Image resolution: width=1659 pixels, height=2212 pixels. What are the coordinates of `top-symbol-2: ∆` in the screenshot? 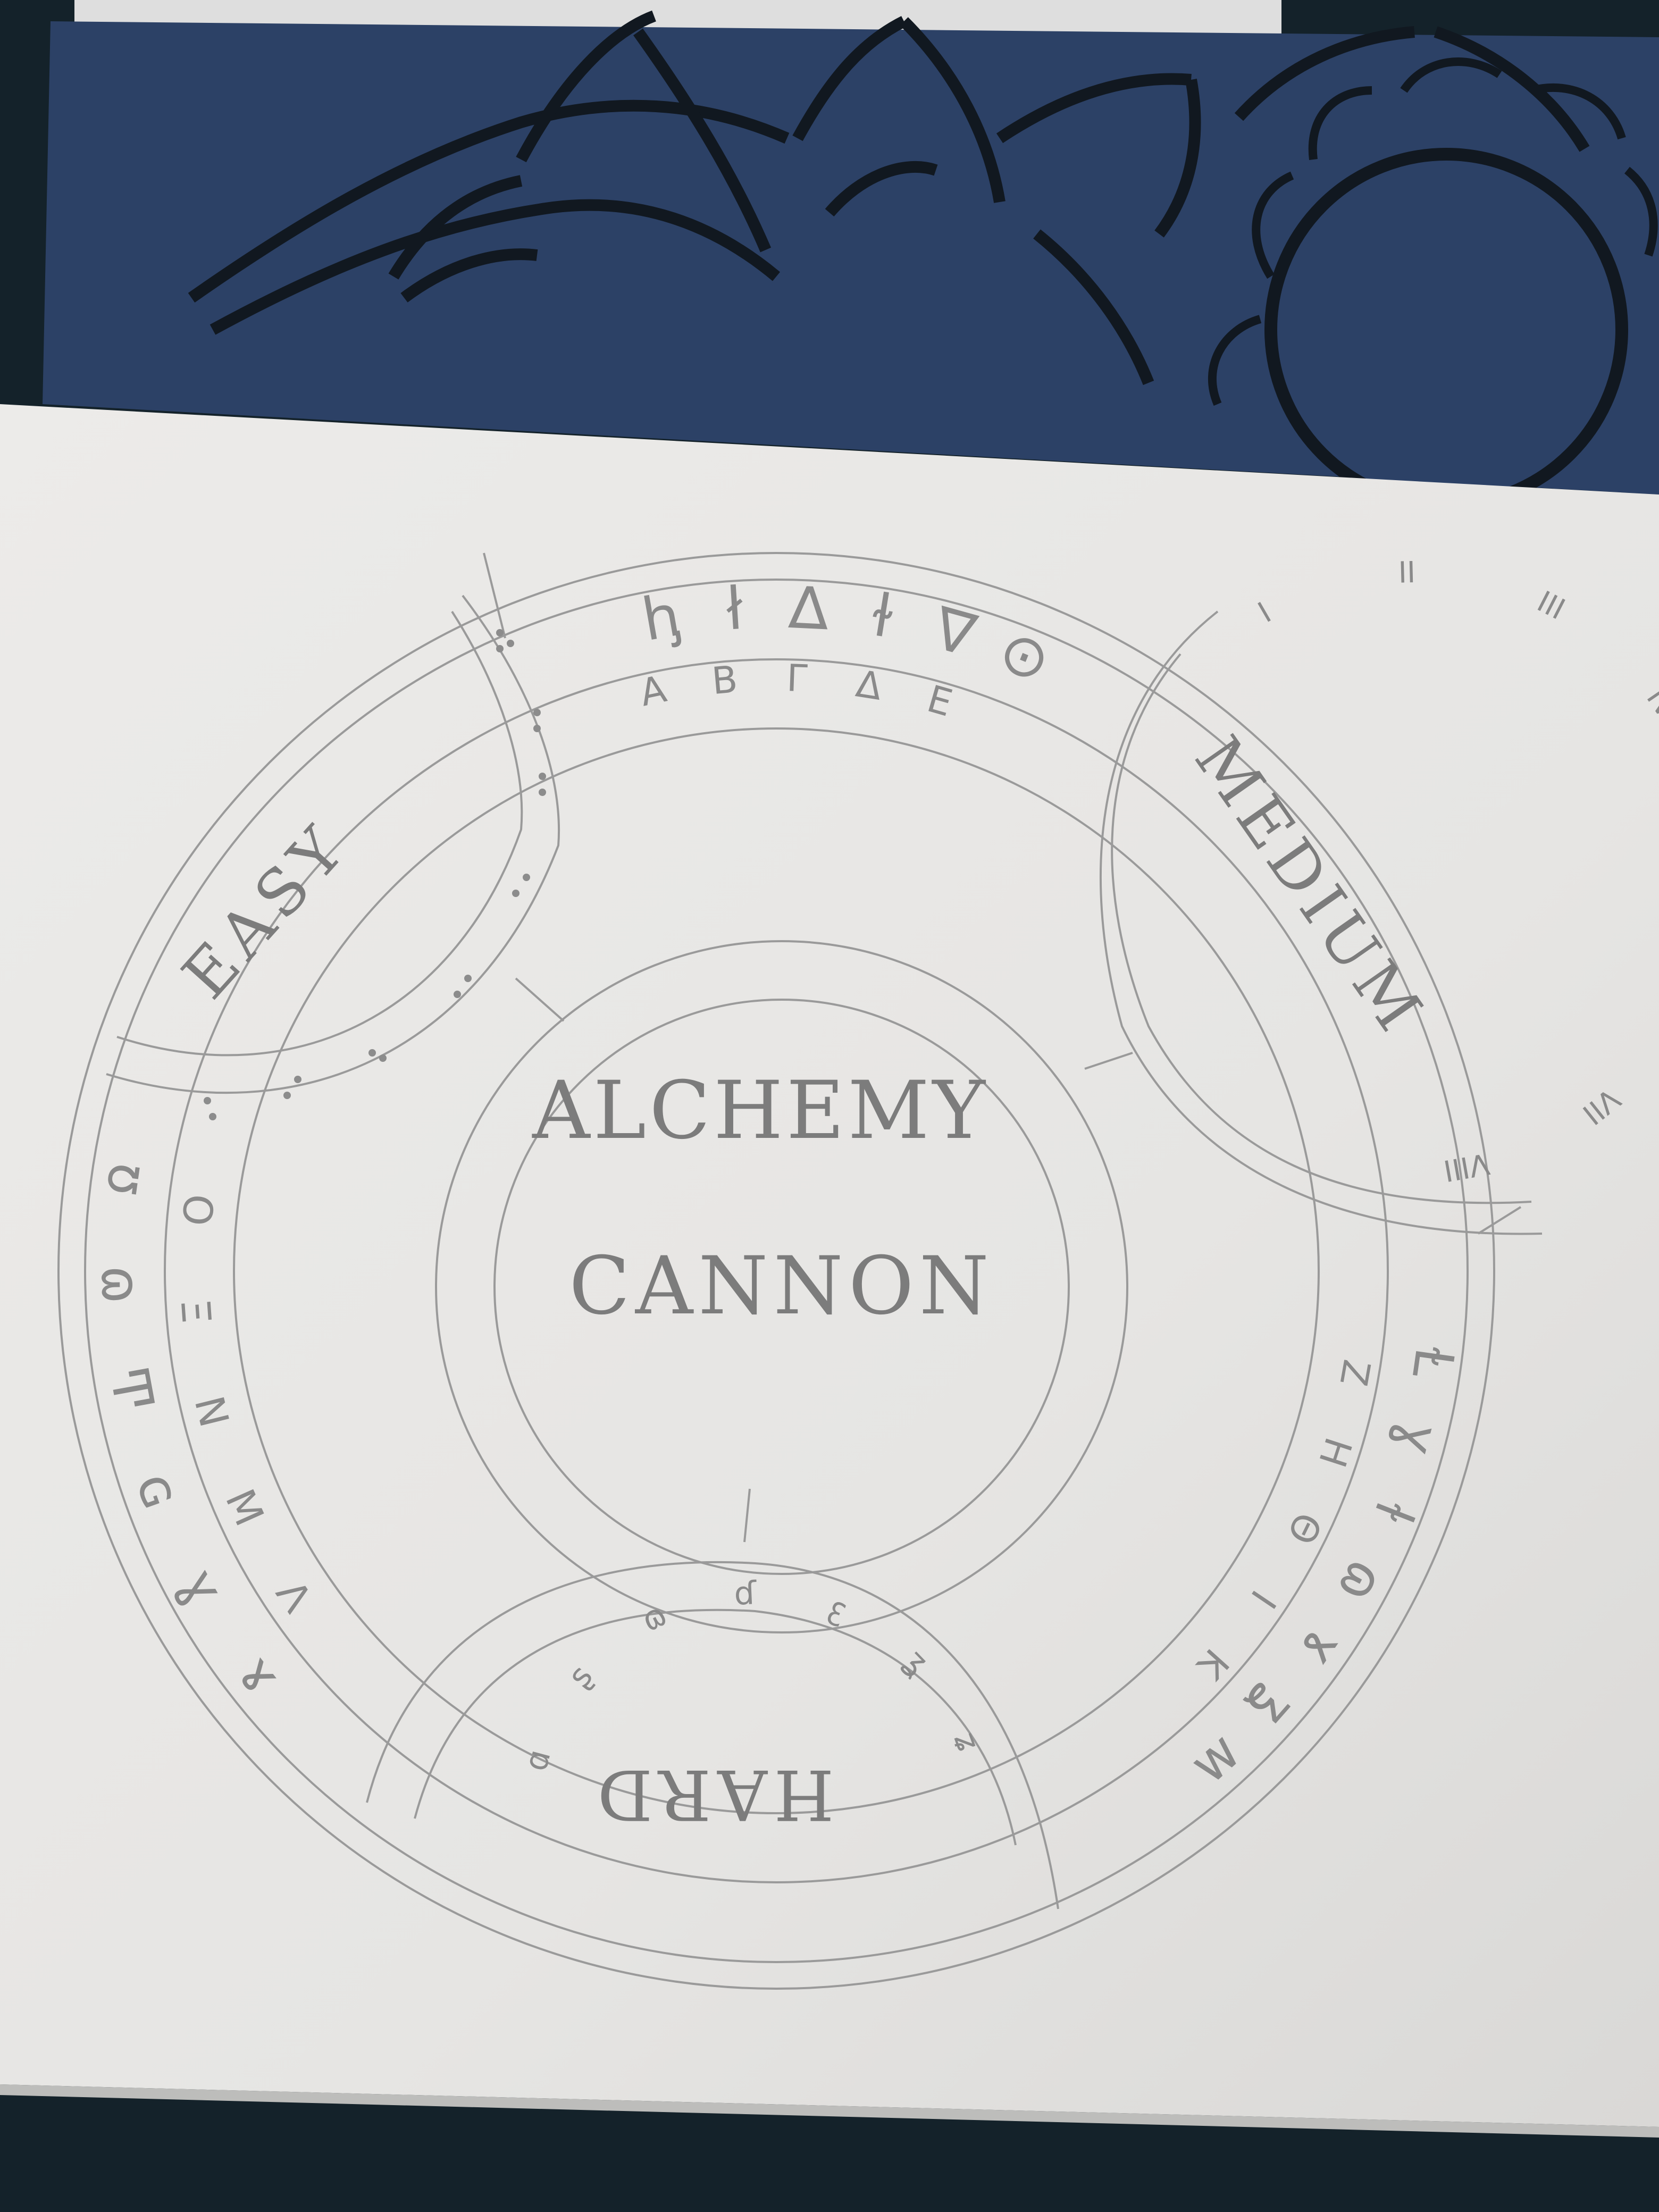 It's located at (808, 608).